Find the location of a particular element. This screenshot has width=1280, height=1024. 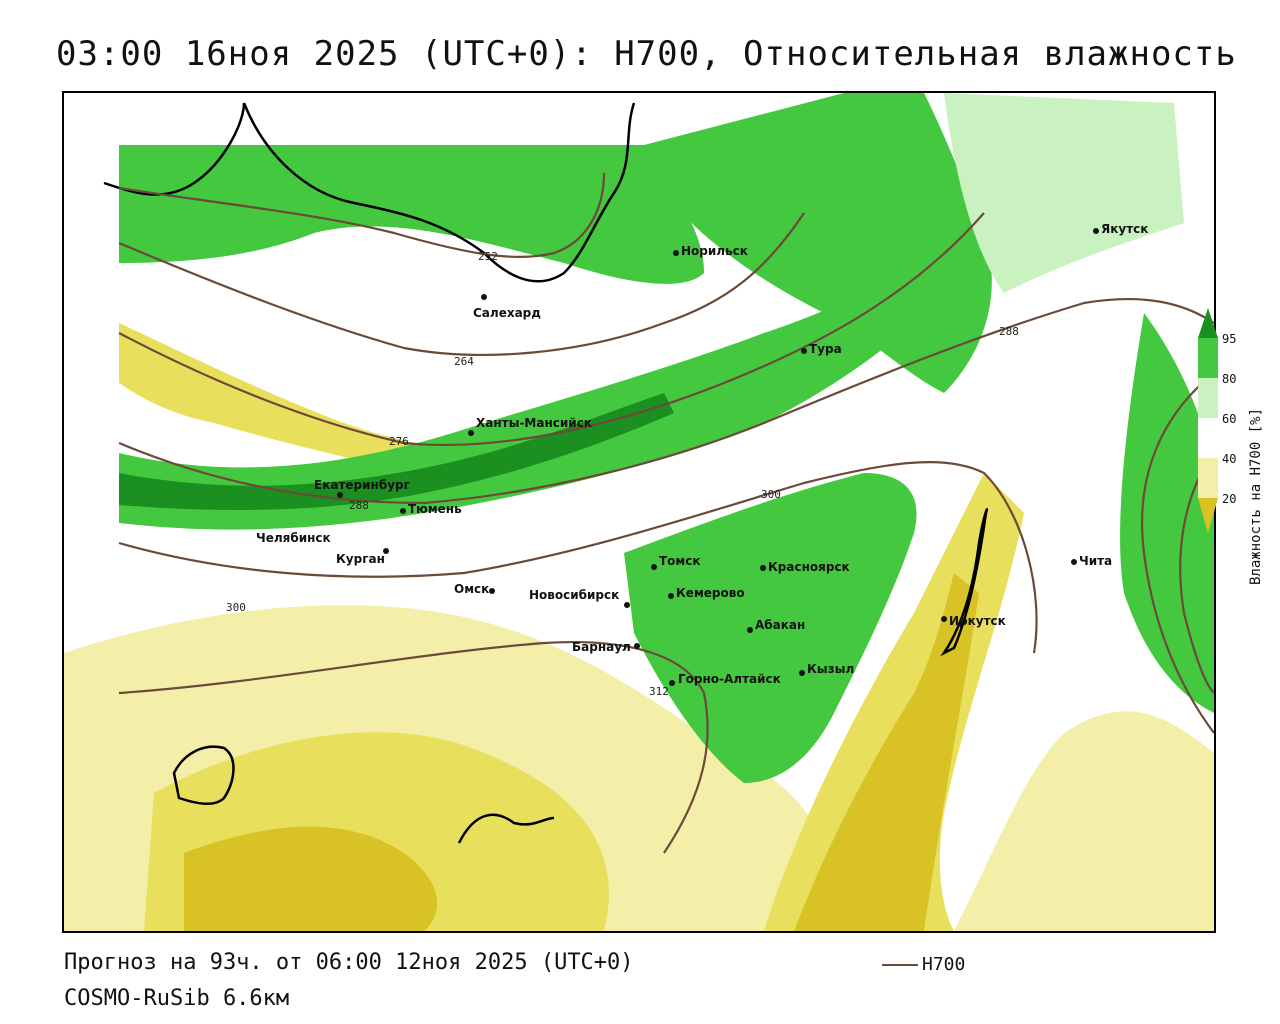

city-label-irkutsk: Иркутск is located at coordinates (977, 621).